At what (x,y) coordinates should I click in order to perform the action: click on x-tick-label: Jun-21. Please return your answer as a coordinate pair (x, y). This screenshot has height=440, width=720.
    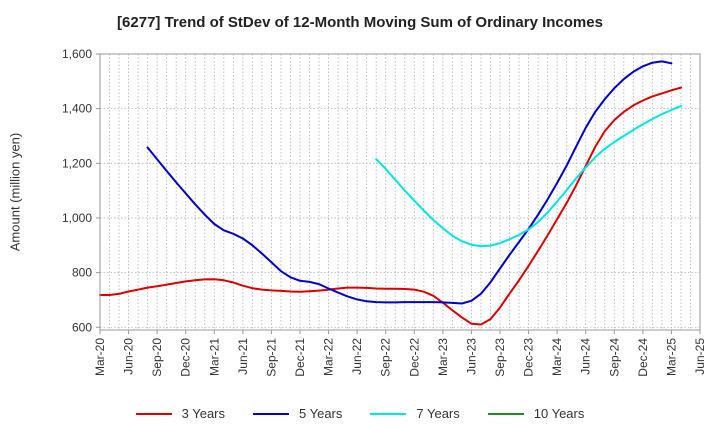
    Looking at the image, I should click on (243, 356).